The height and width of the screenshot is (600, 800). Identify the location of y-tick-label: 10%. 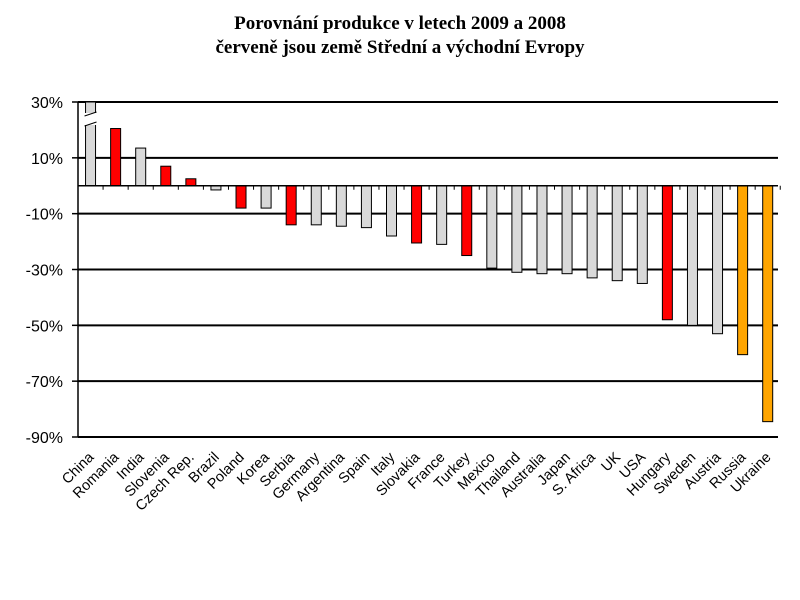
(47, 159).